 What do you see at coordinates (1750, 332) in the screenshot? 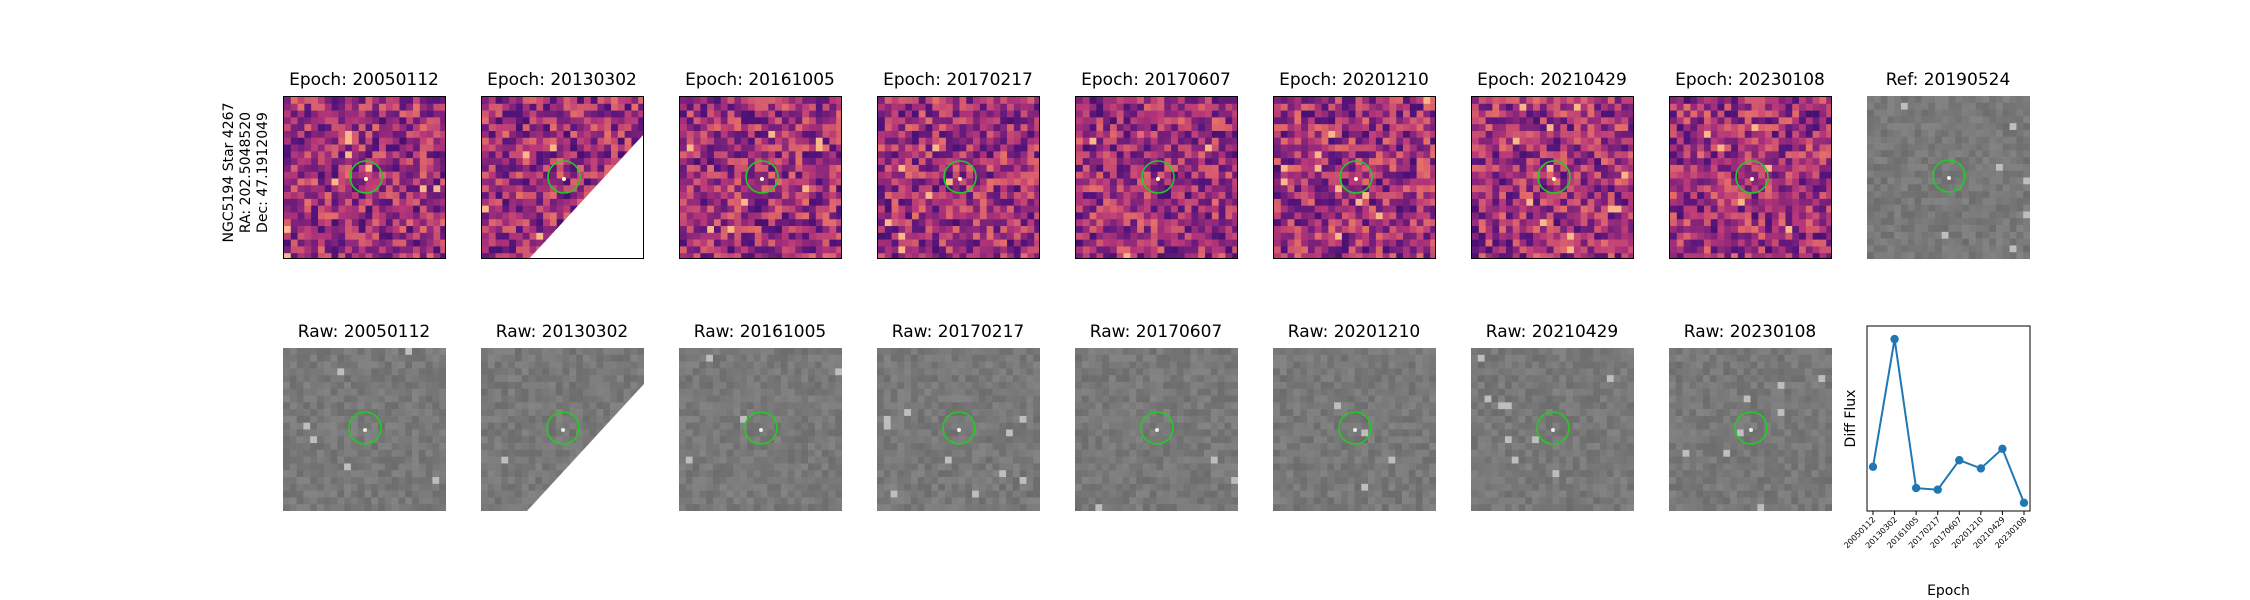
I see `raw-panel-title: Raw: 20230108` at bounding box center [1750, 332].